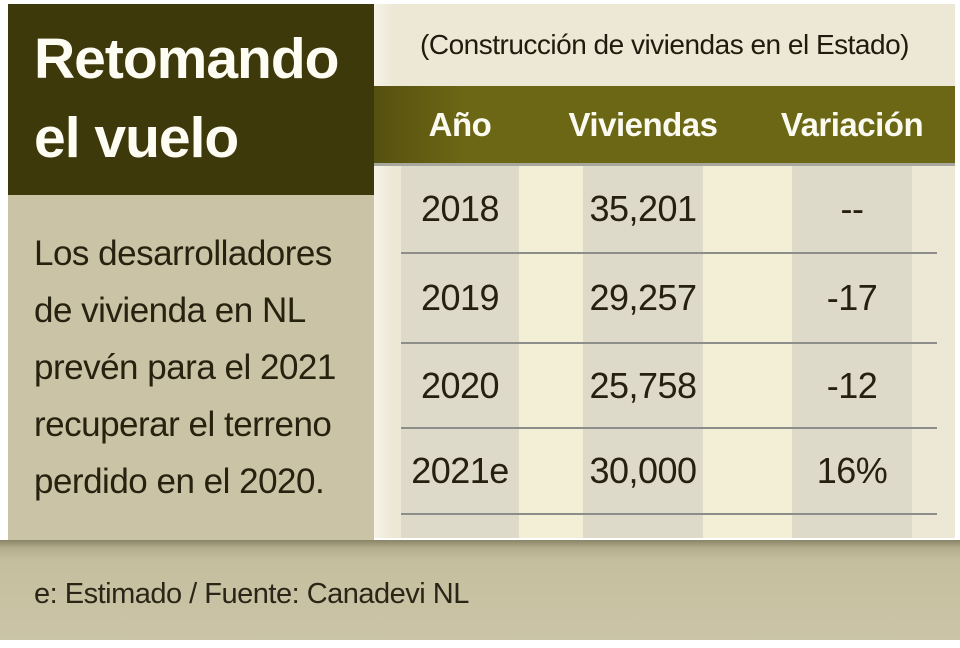 This screenshot has width=960, height=648. I want to click on title-box: Retomando el vuelo, so click(191, 99).